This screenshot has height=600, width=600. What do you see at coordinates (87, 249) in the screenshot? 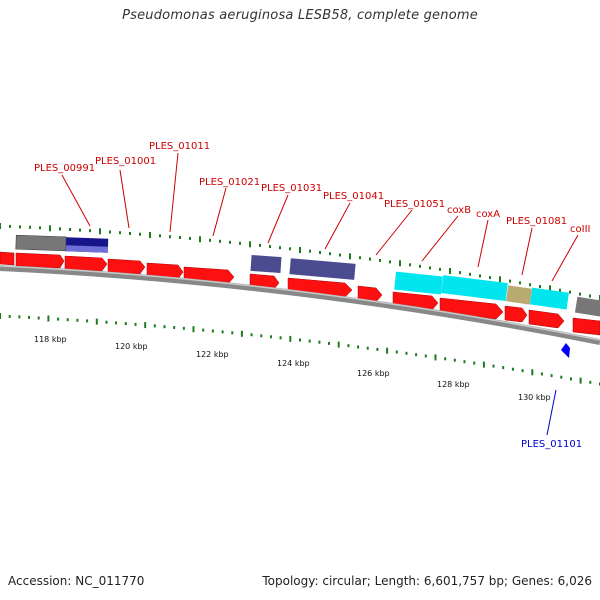
I see `feature-navy-block-light` at bounding box center [87, 249].